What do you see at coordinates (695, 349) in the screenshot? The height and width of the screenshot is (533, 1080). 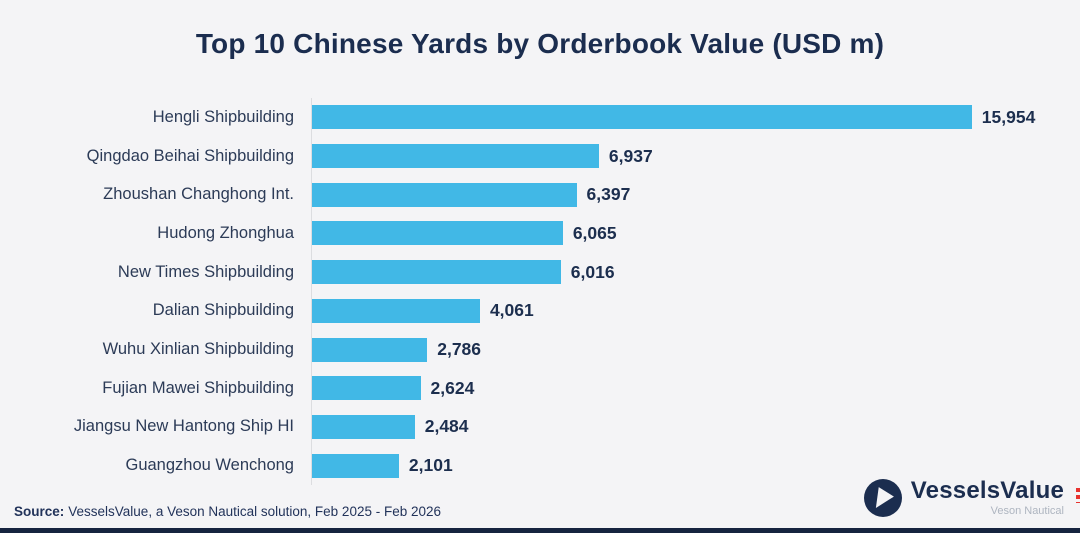 I see `plot-row: 2,786` at bounding box center [695, 349].